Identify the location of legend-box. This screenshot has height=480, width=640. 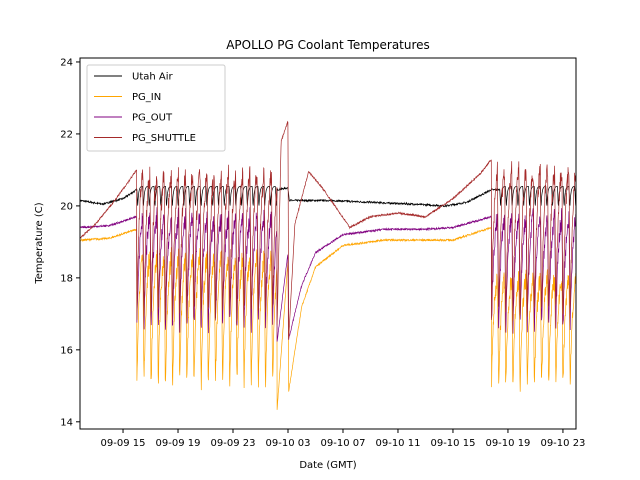
(156, 108).